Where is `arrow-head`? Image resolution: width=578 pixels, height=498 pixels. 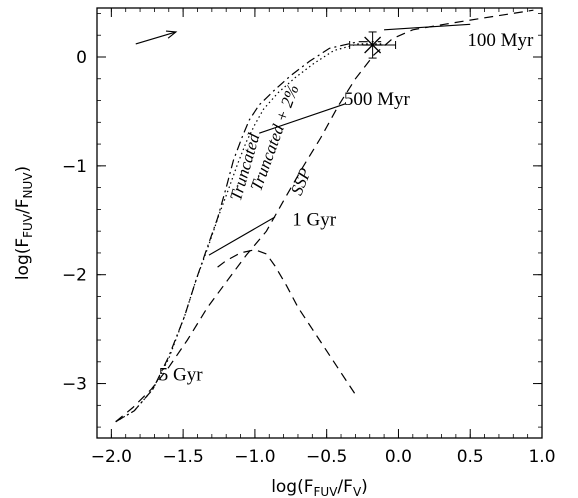 arrow-head is located at coordinates (171, 34).